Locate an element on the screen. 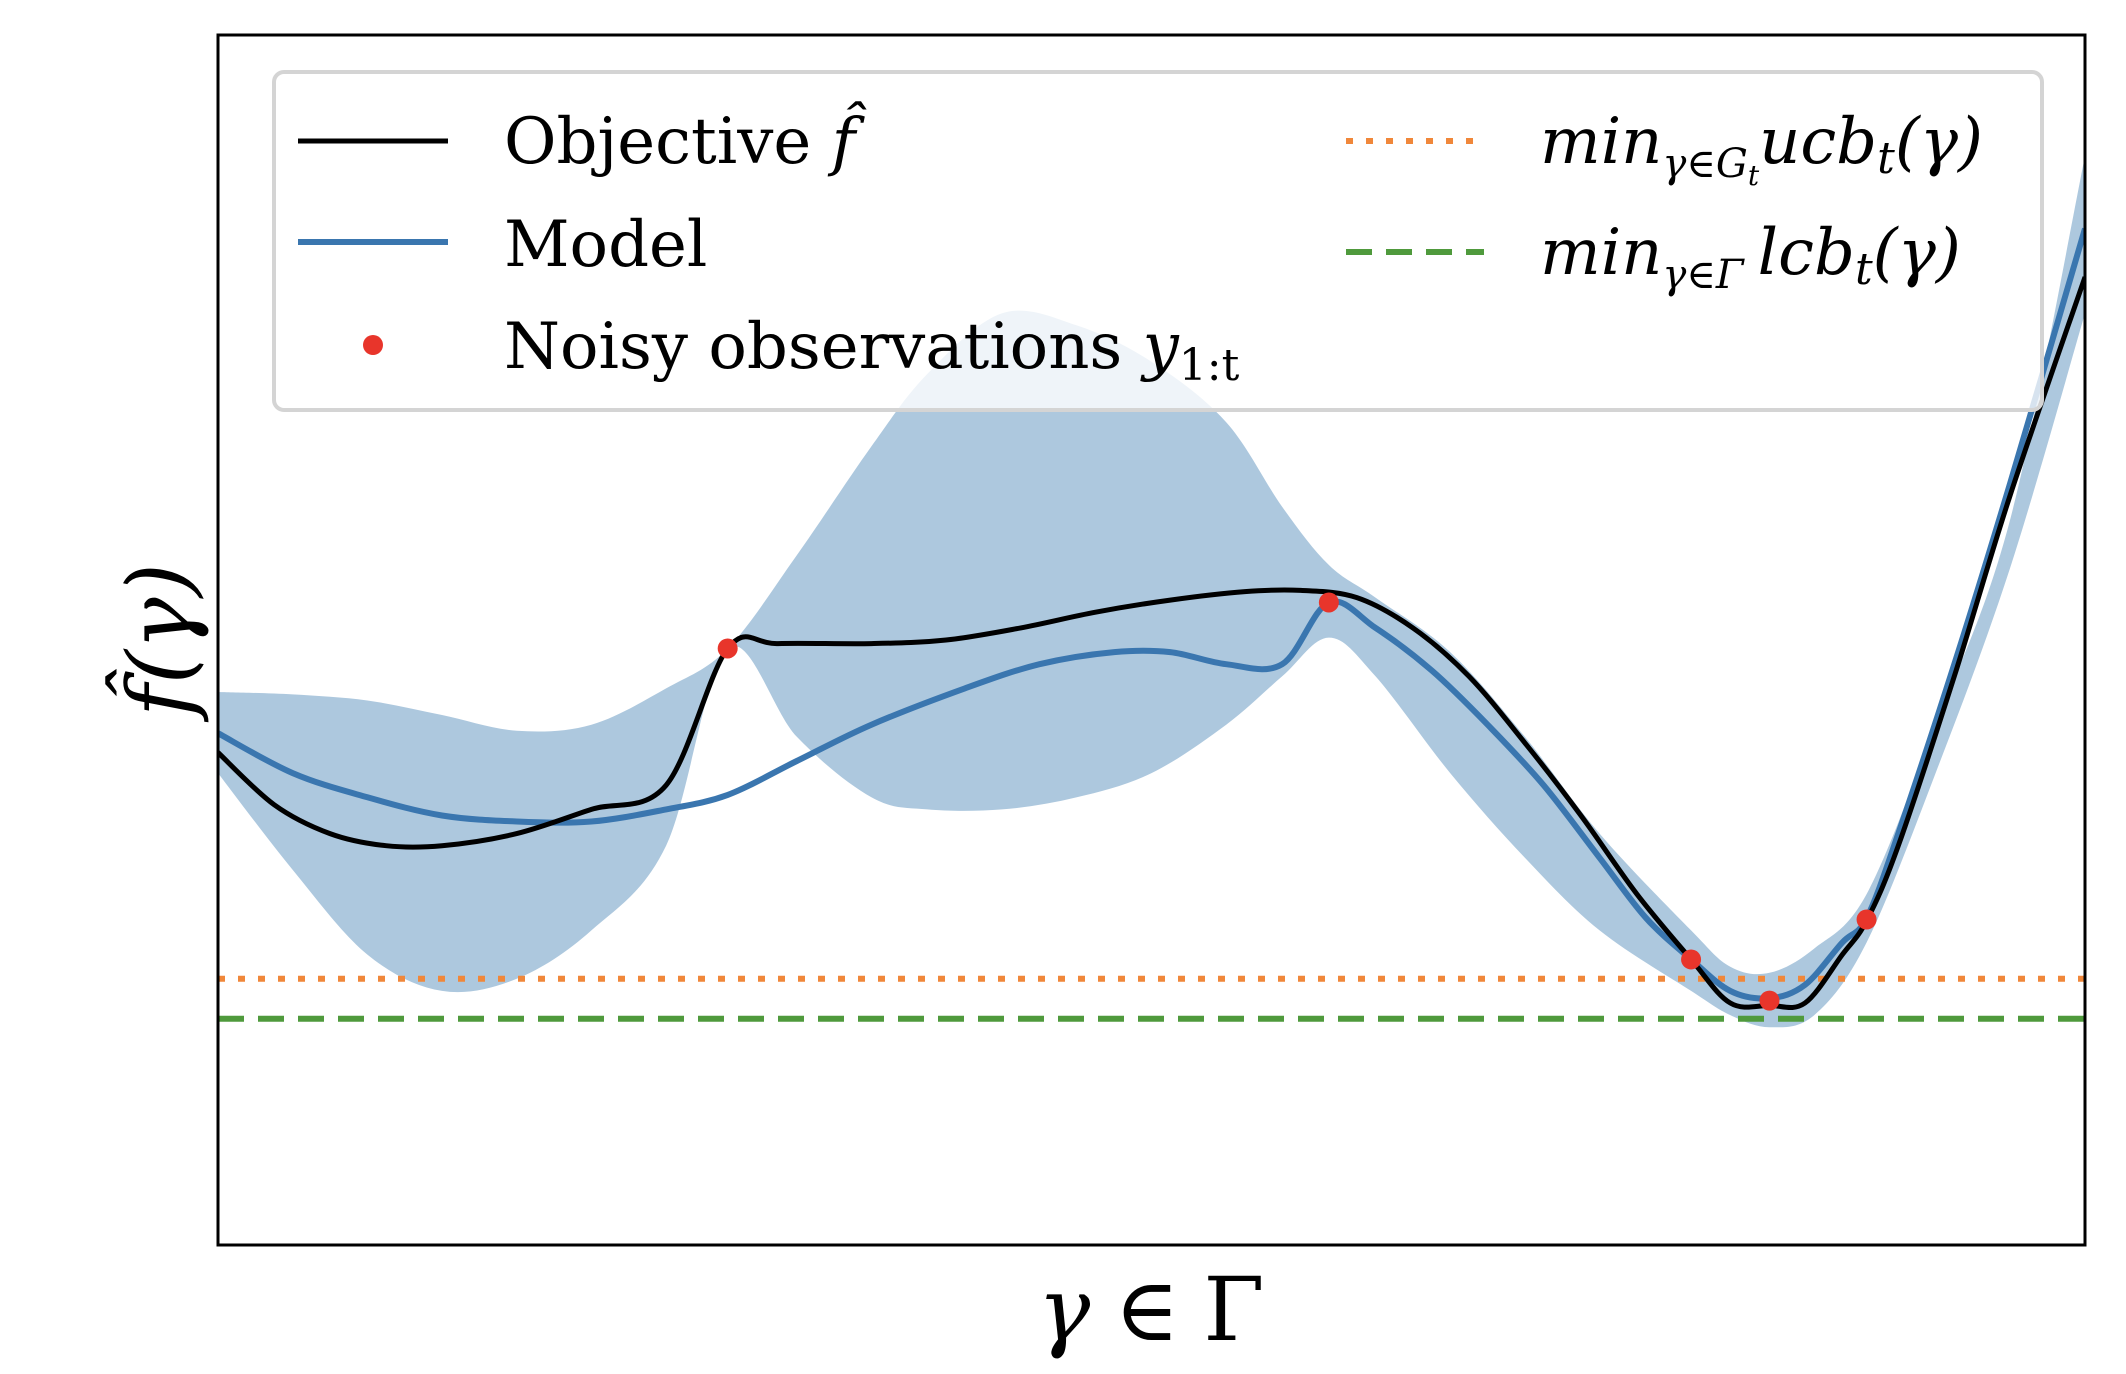 The height and width of the screenshot is (1374, 2126). legend-obs-marker is located at coordinates (373, 345).